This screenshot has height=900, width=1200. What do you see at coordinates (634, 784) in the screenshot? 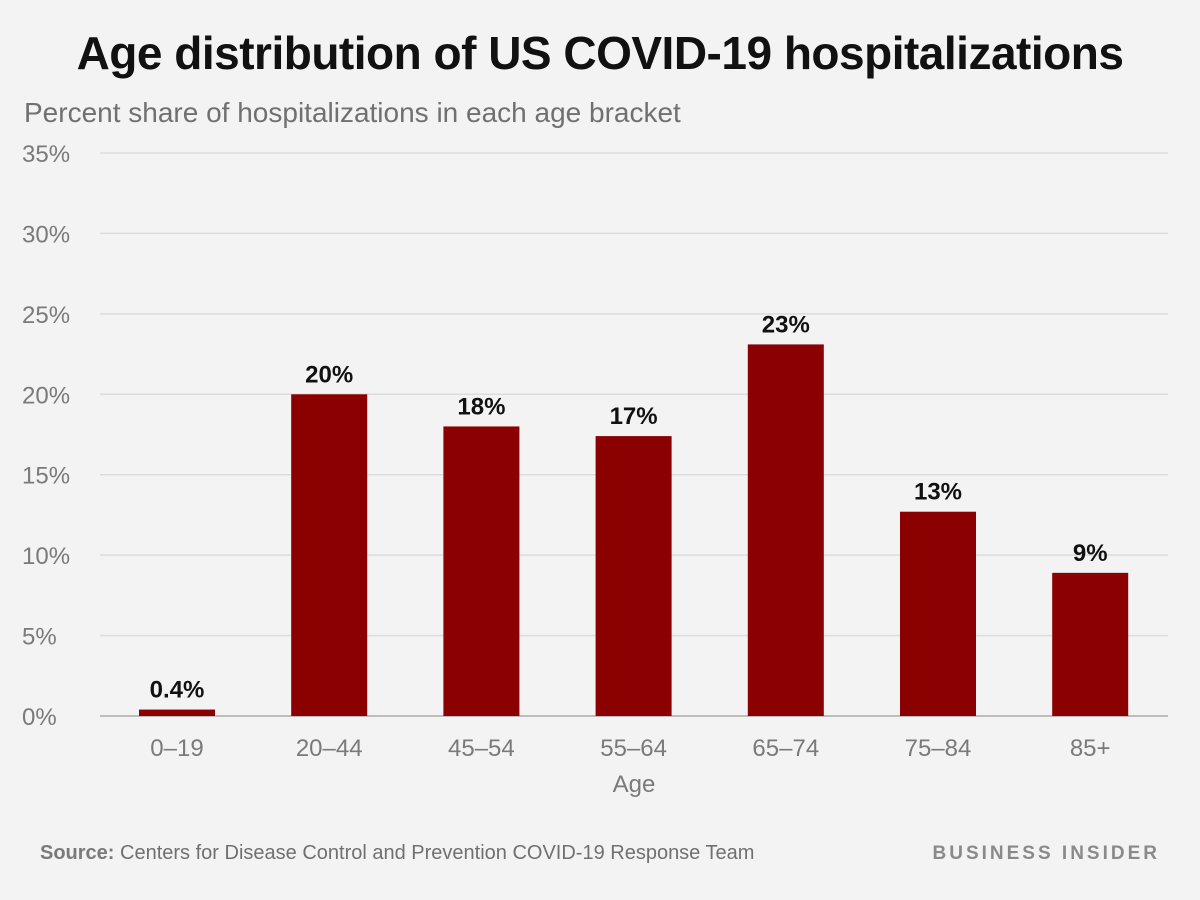
I see `x-axis-label: Age` at bounding box center [634, 784].